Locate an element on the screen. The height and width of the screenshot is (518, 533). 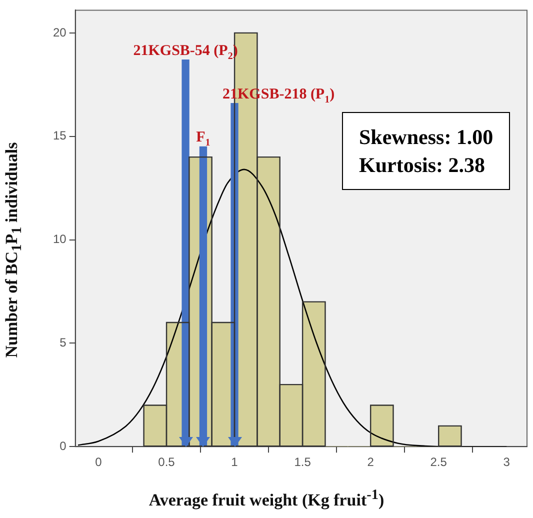
x-axis-title: Average fruit weight (Kg fruit$^{-1}$) is located at coordinates (267, 499).